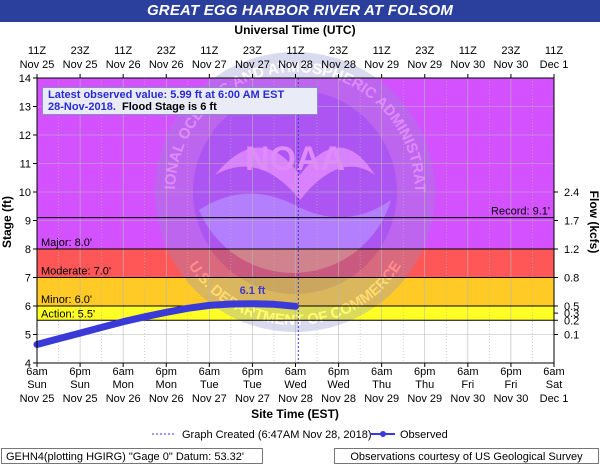  Describe the element at coordinates (295, 233) in the screenshot. I see `watermark-lower-wave` at that location.